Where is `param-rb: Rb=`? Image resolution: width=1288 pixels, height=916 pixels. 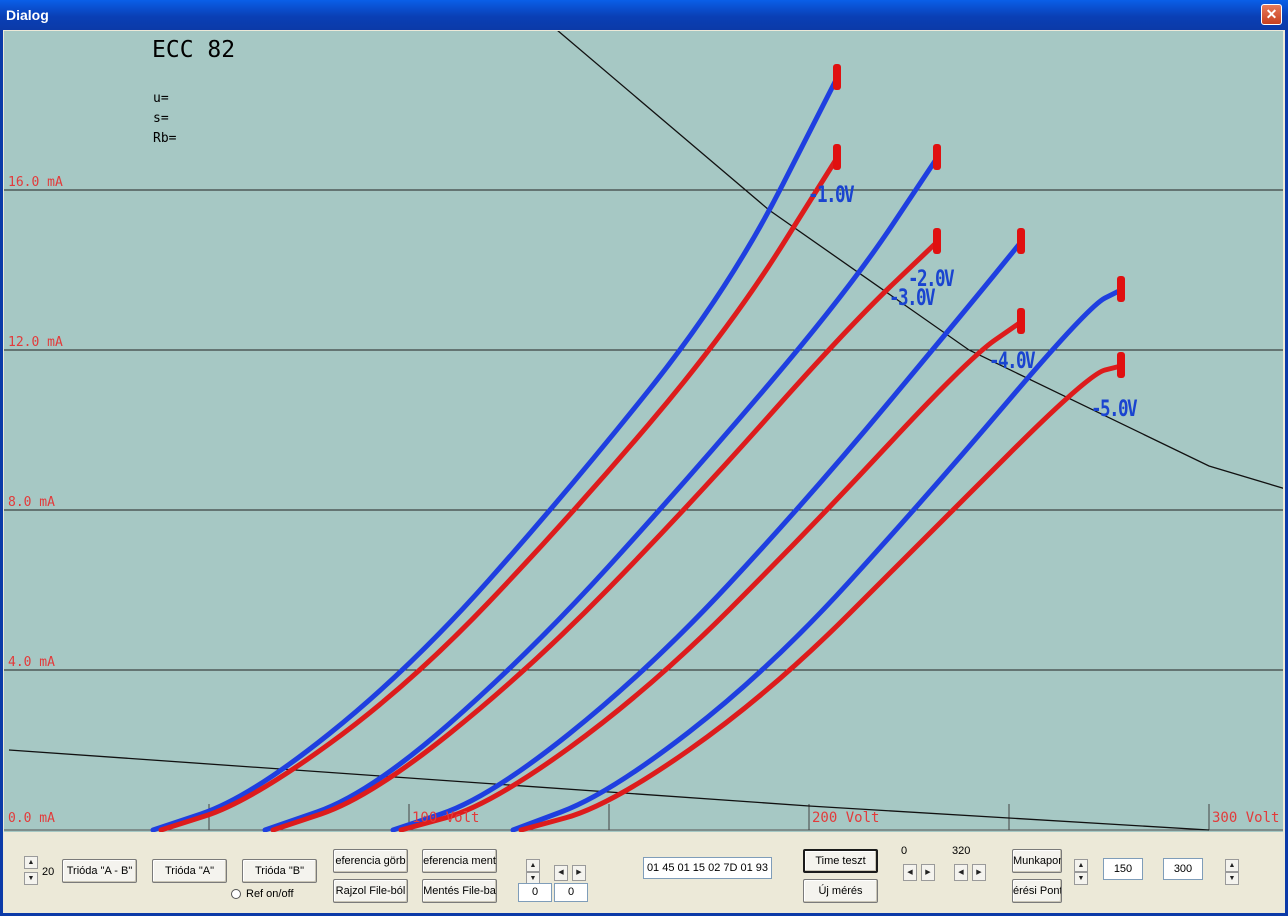 param-rb: Rb= is located at coordinates (165, 138).